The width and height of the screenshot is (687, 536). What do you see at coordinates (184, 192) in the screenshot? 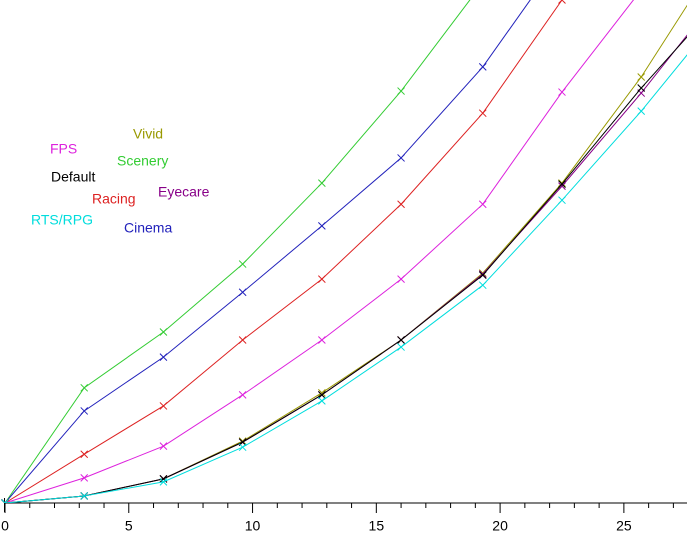
I see `legend-label: Eyecare` at bounding box center [184, 192].